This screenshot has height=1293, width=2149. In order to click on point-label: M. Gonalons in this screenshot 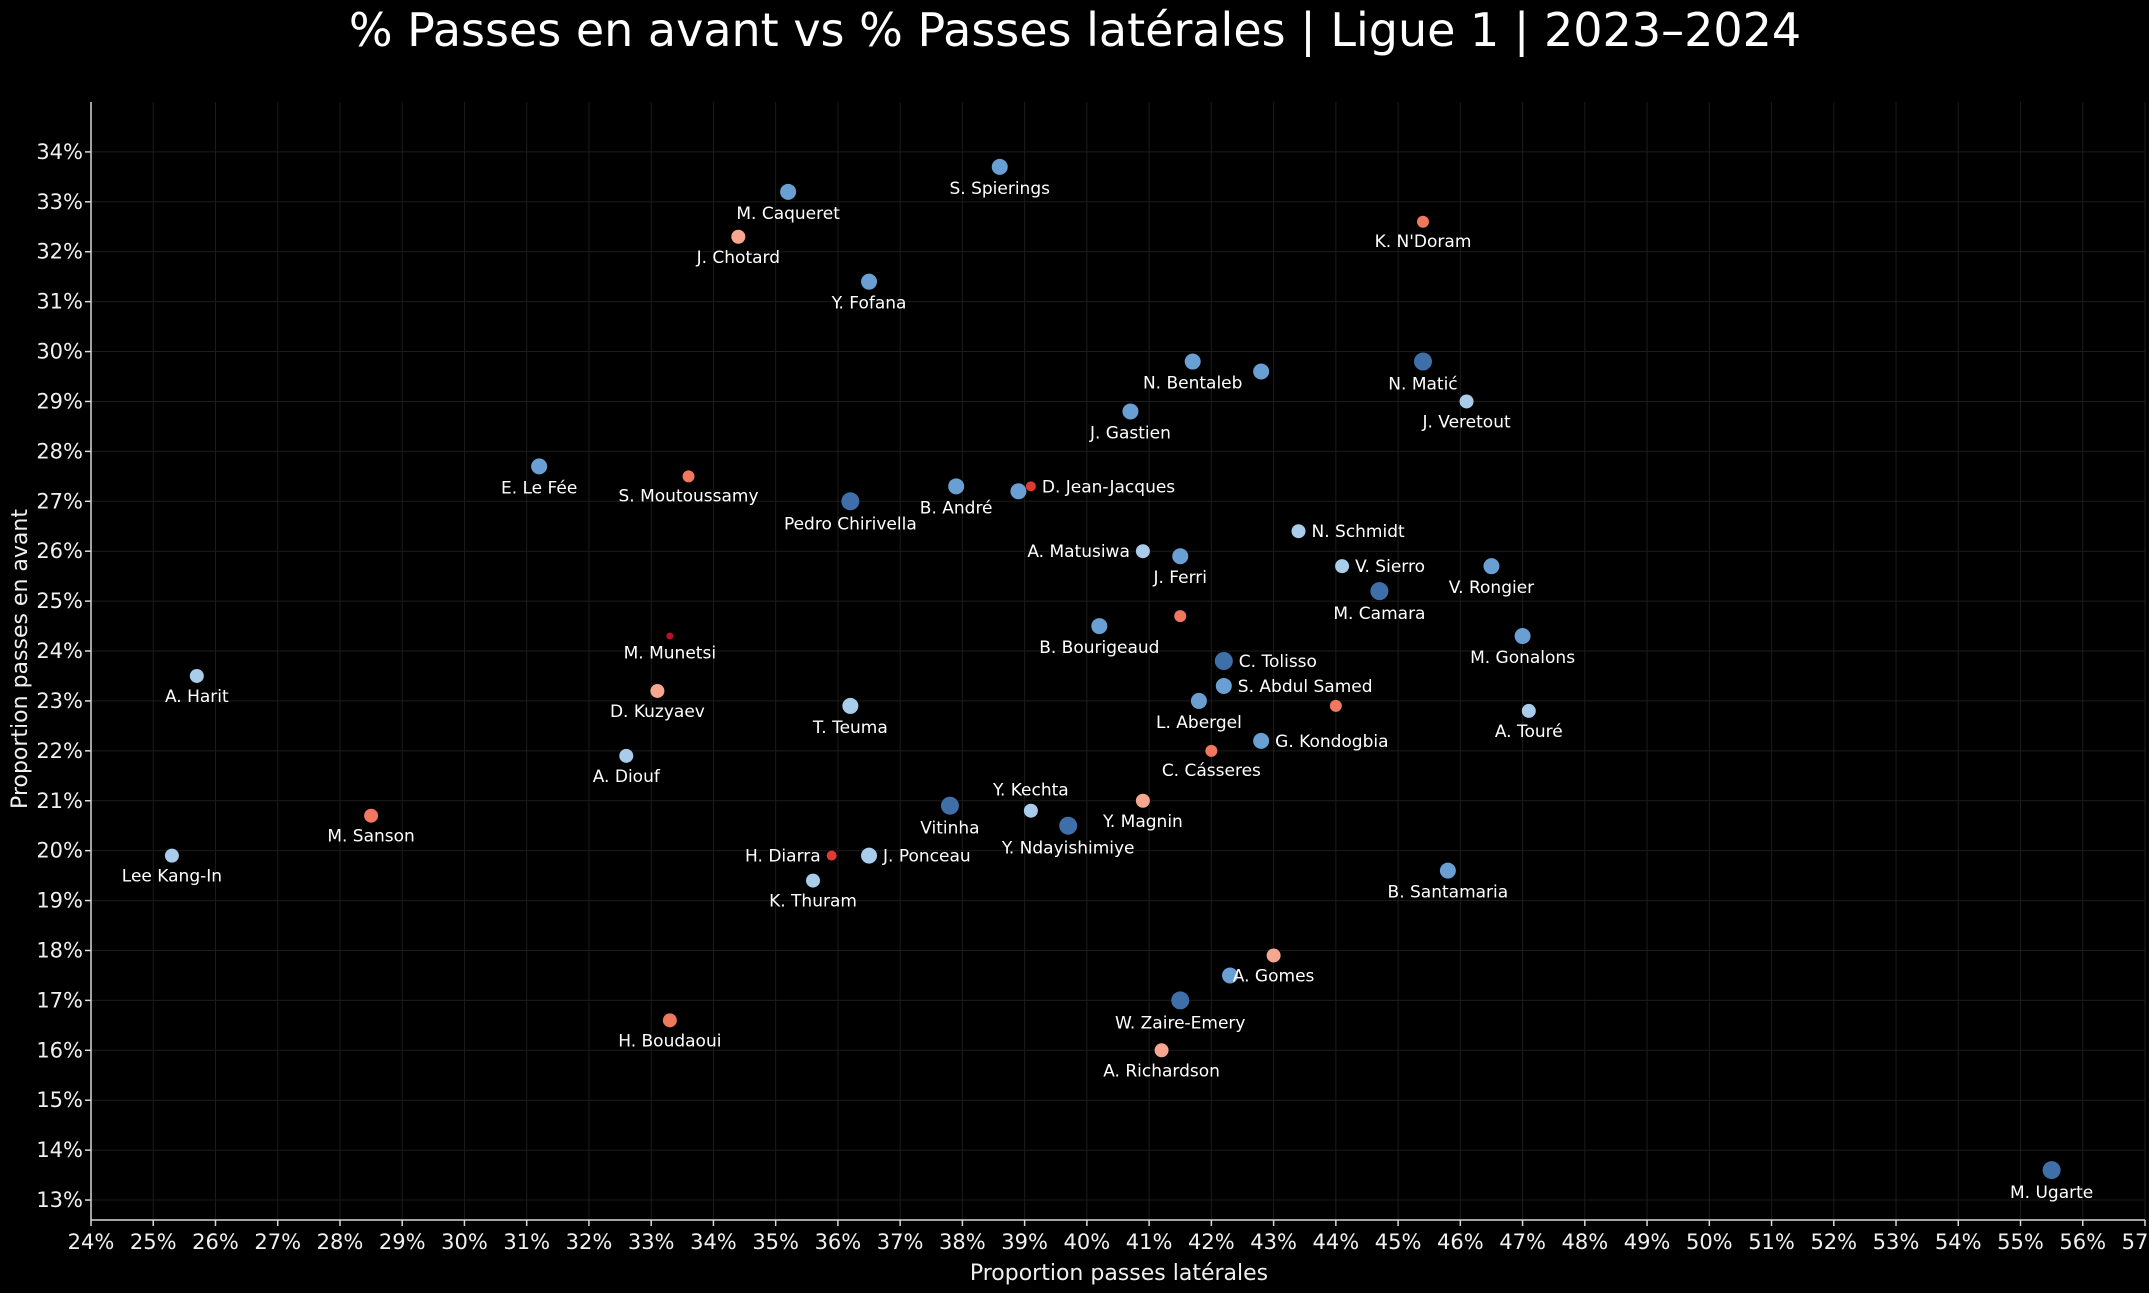, I will do `click(1522, 658)`.